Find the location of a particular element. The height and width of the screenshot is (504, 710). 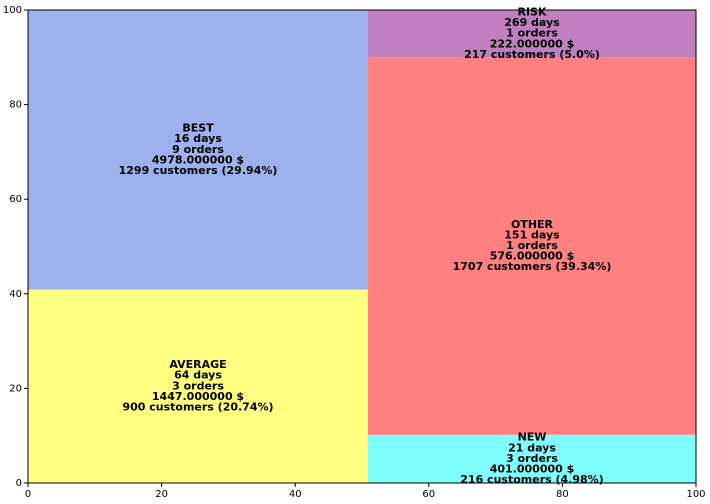

x-tick-label: 40 is located at coordinates (295, 494).